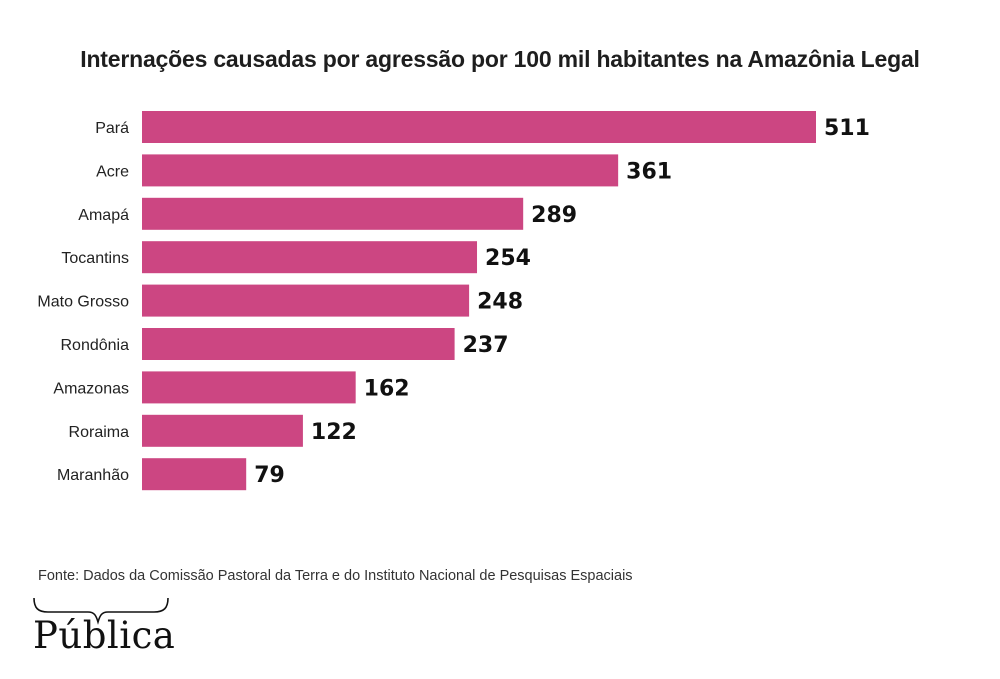 The height and width of the screenshot is (679, 1000). What do you see at coordinates (554, 215) in the screenshot?
I see `value-label: 289` at bounding box center [554, 215].